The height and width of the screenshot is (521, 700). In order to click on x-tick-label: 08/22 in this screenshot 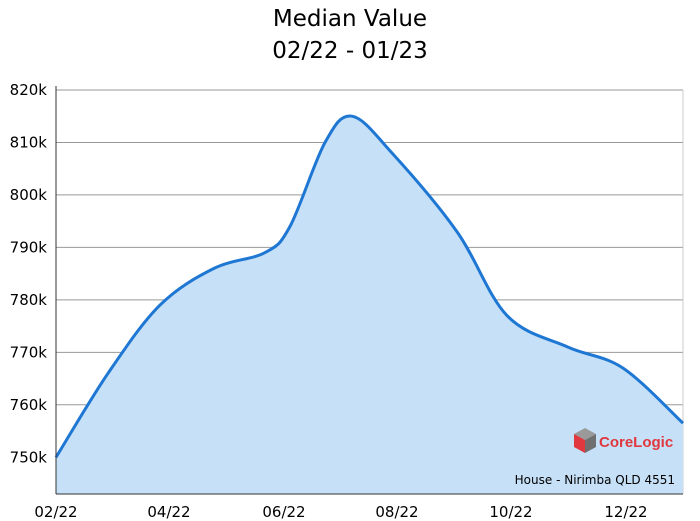, I will do `click(396, 512)`.